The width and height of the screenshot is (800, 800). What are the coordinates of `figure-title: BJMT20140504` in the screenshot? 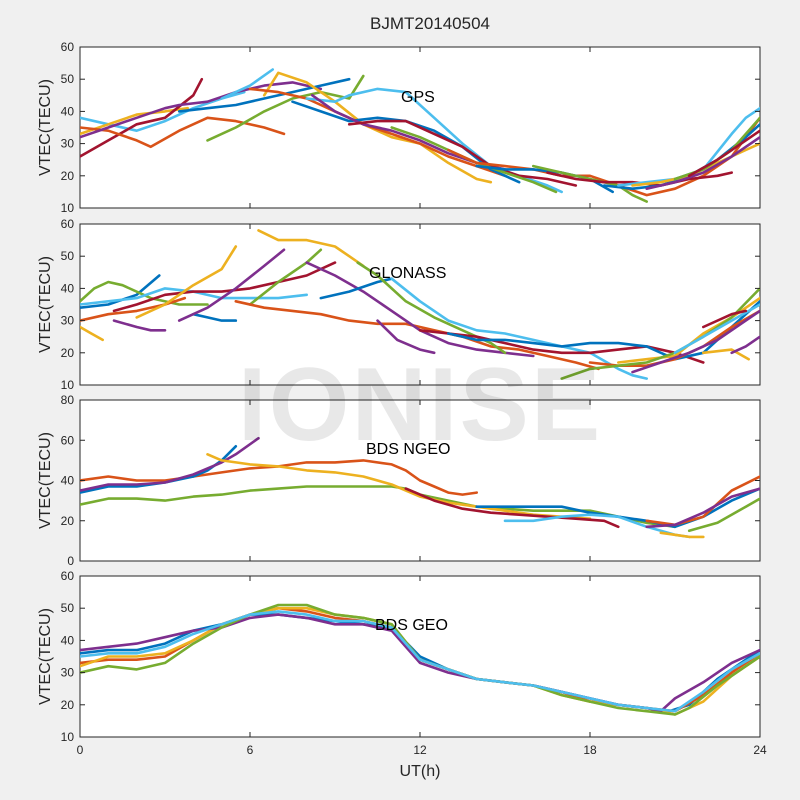 It's located at (430, 23).